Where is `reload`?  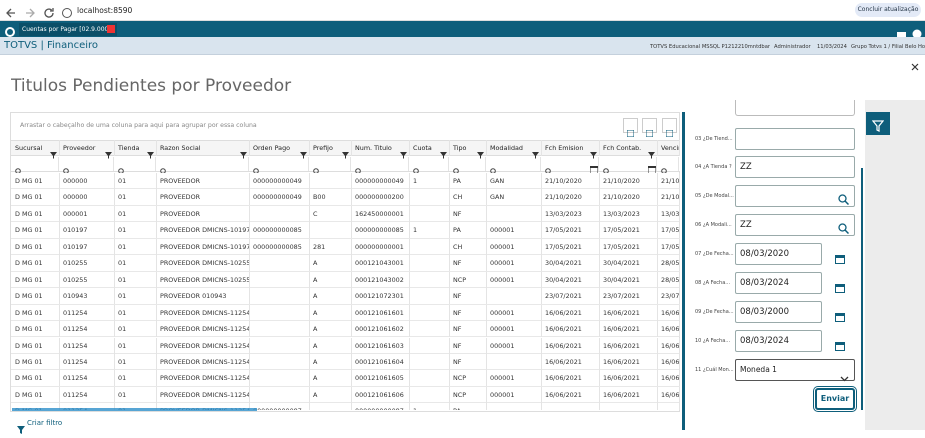
reload is located at coordinates (49, 11).